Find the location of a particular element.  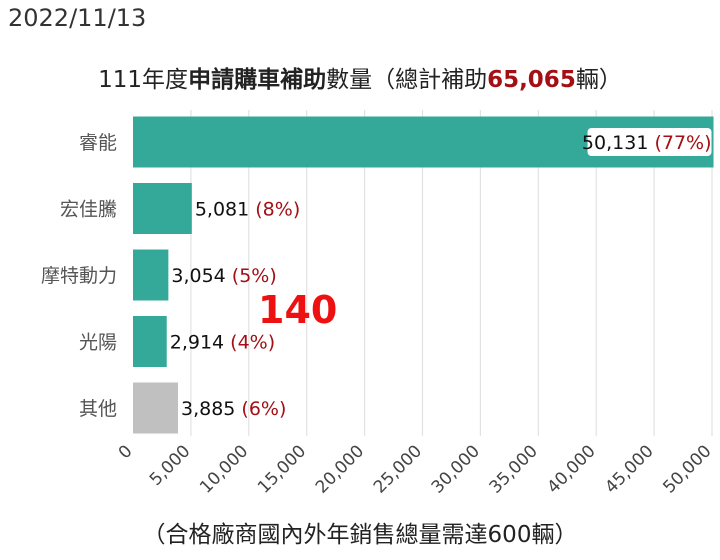

category-label: 睿能 is located at coordinates (98, 143).